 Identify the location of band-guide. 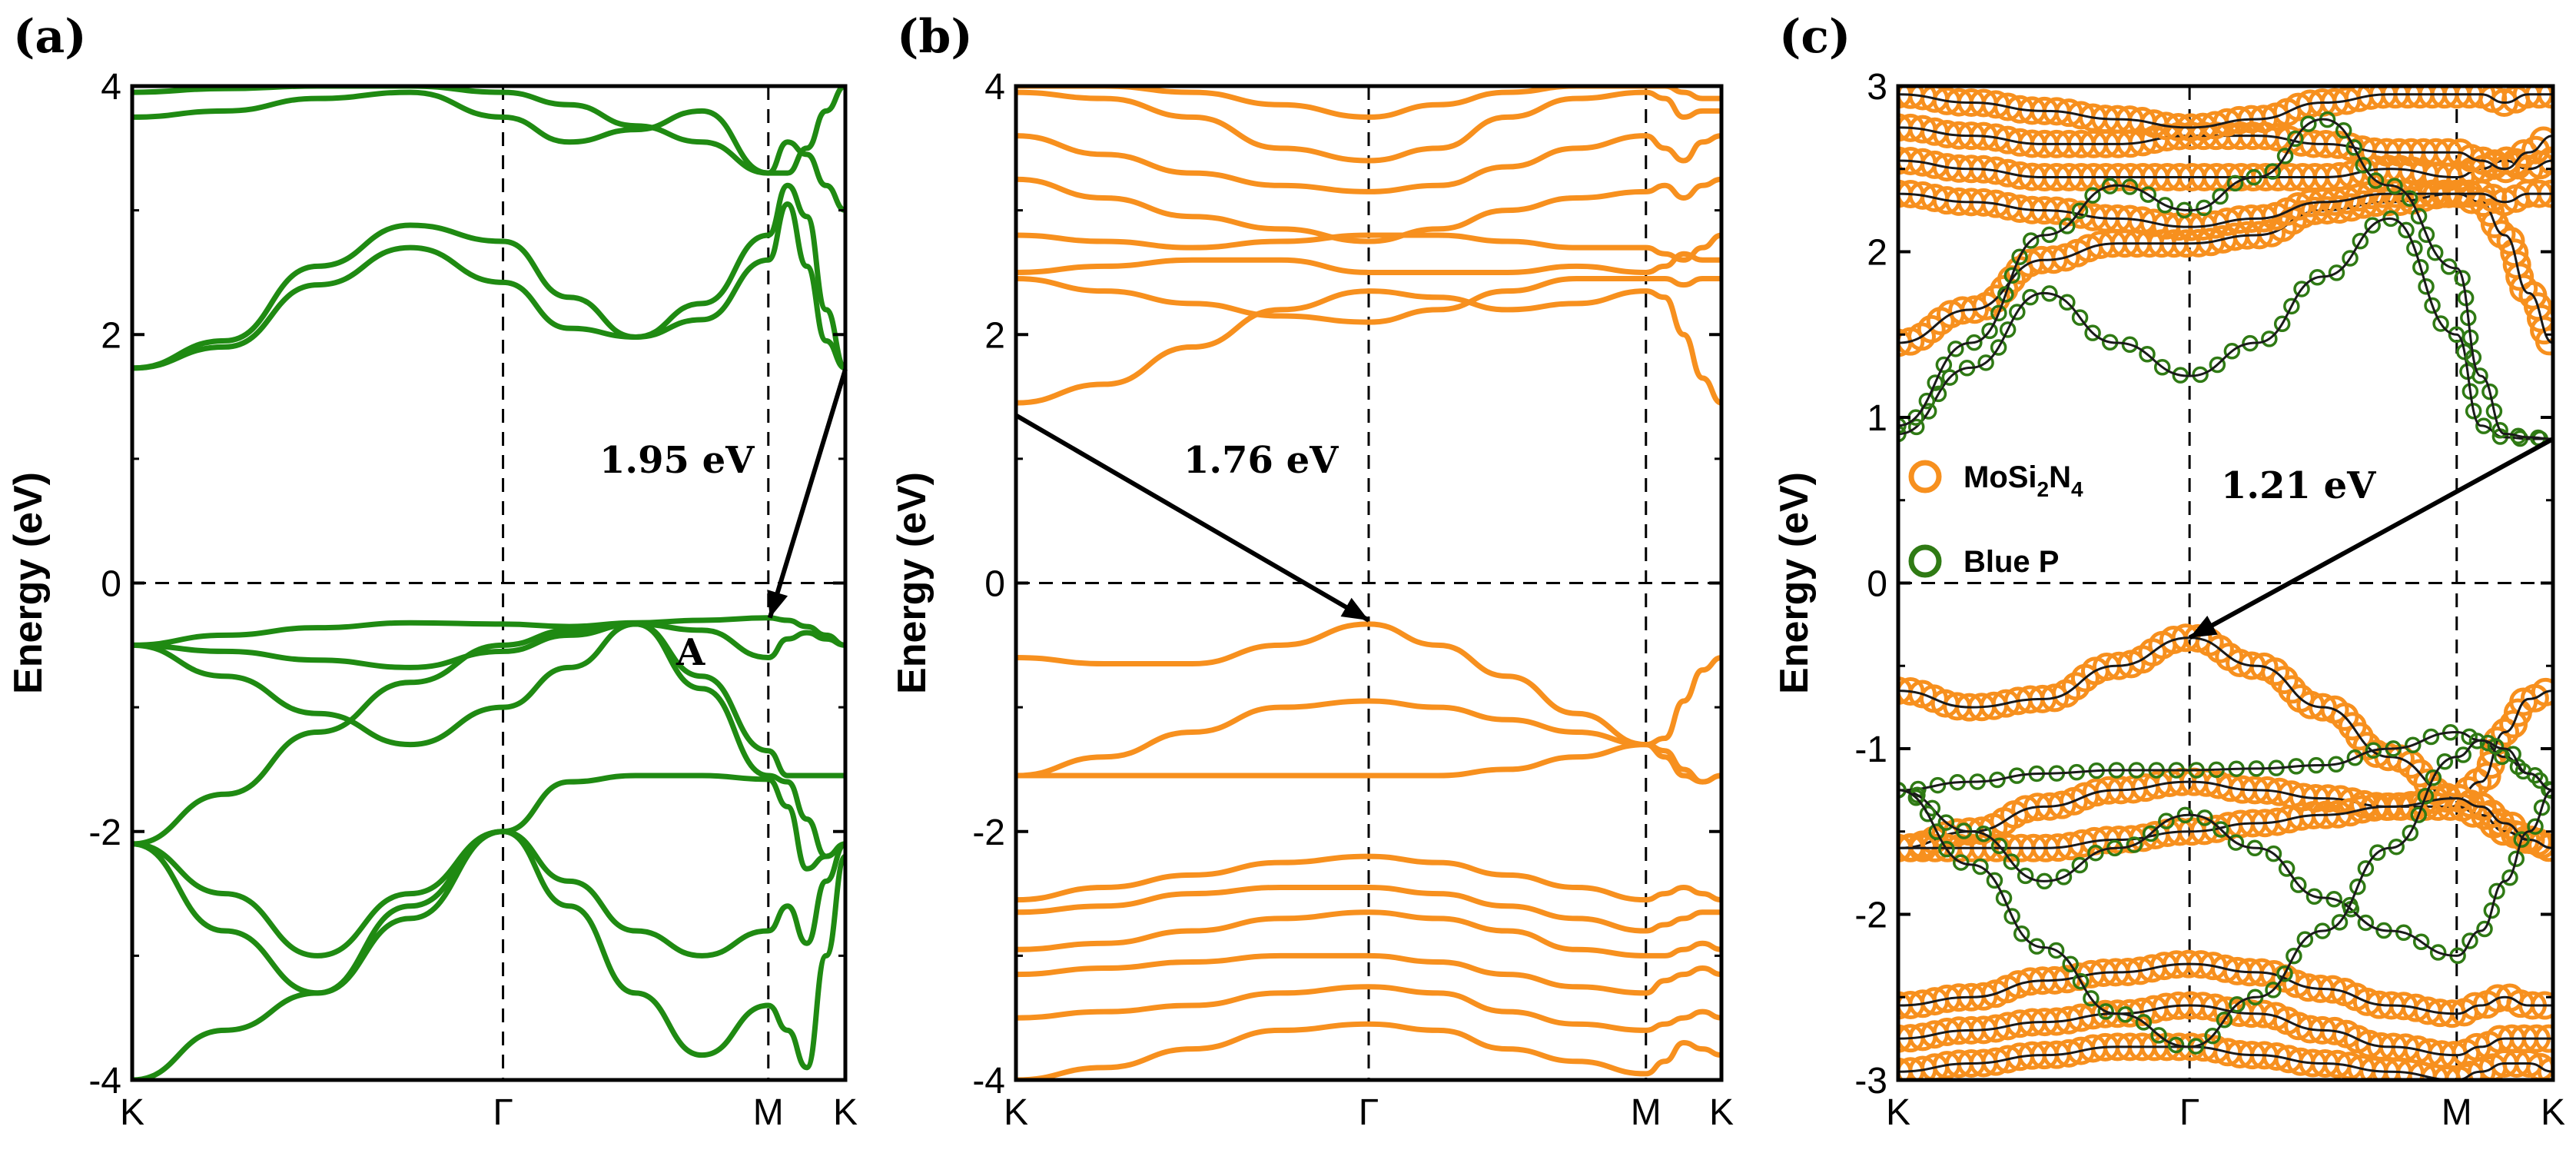
(2225, 761).